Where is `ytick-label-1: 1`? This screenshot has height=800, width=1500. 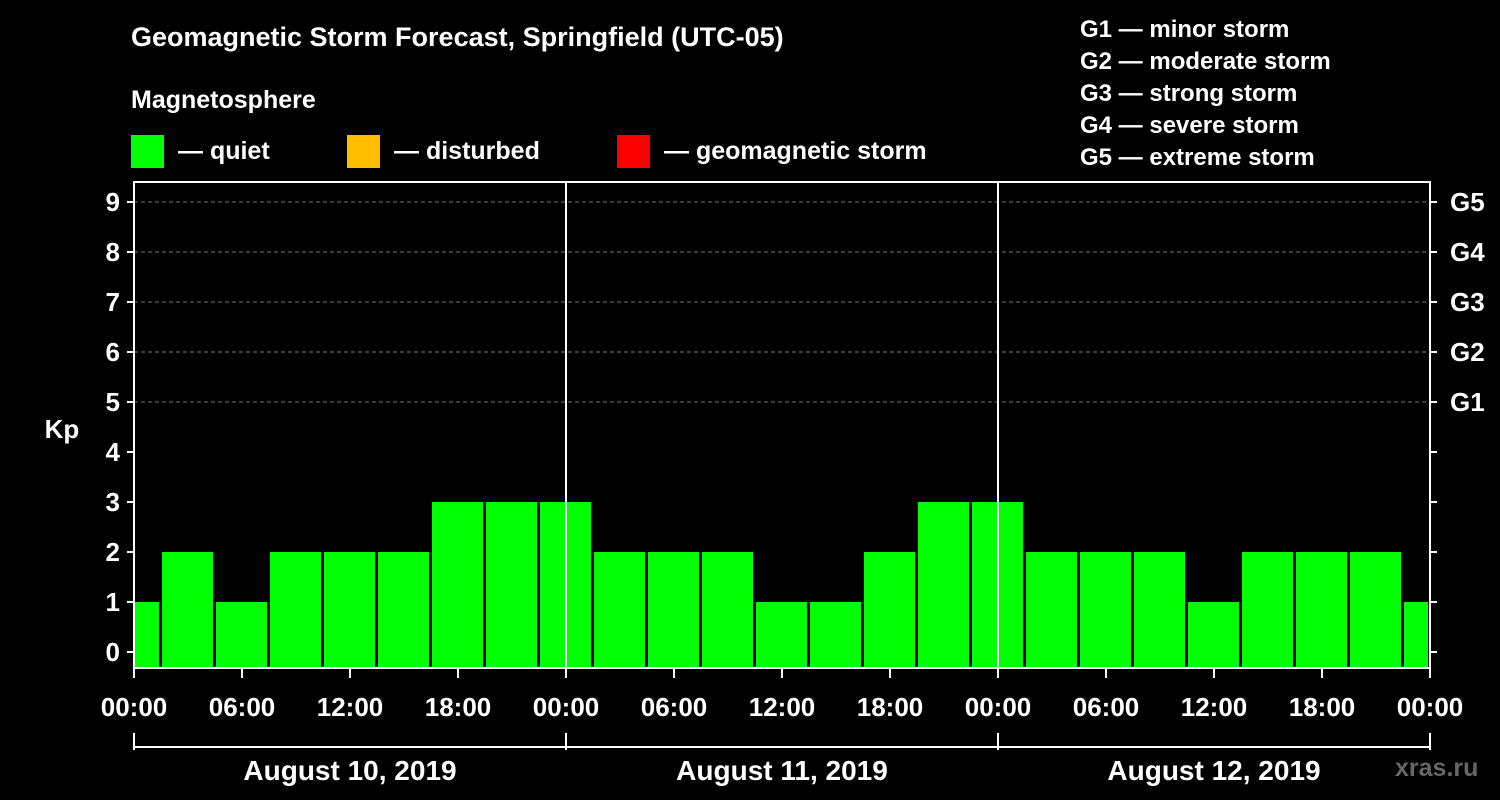
ytick-label-1: 1 is located at coordinates (113, 602).